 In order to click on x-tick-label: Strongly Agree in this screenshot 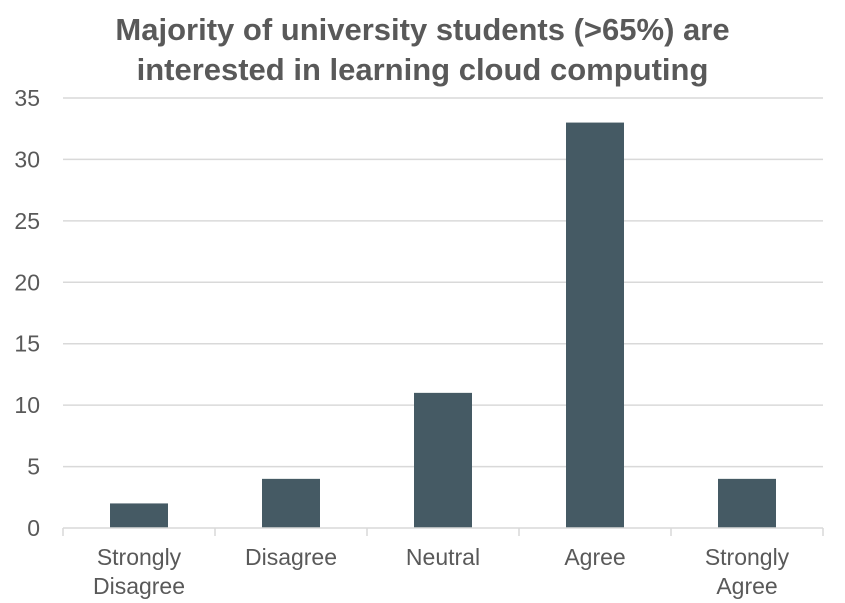, I will do `click(747, 571)`.